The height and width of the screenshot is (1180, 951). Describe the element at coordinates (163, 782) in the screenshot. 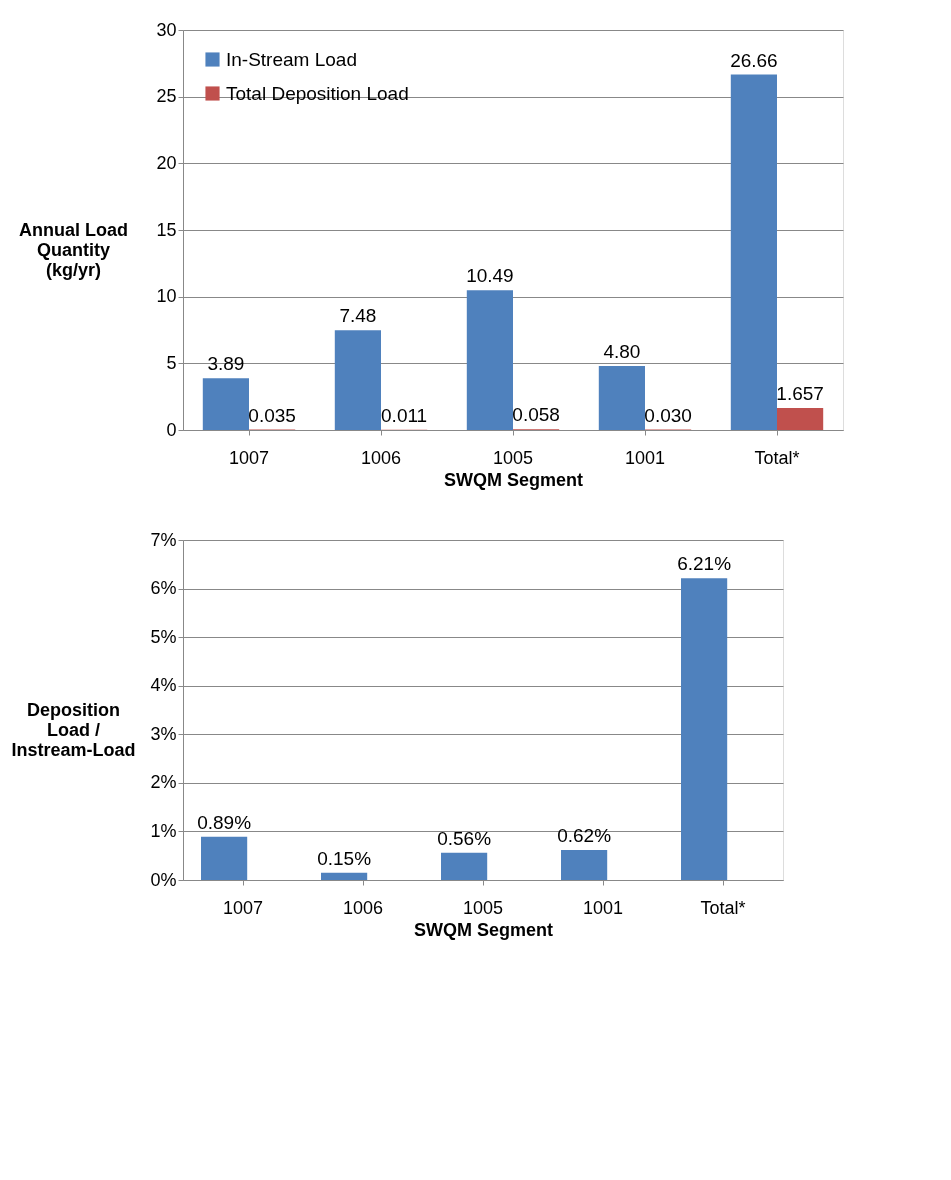

I see `y-tick-label: 2%` at that location.